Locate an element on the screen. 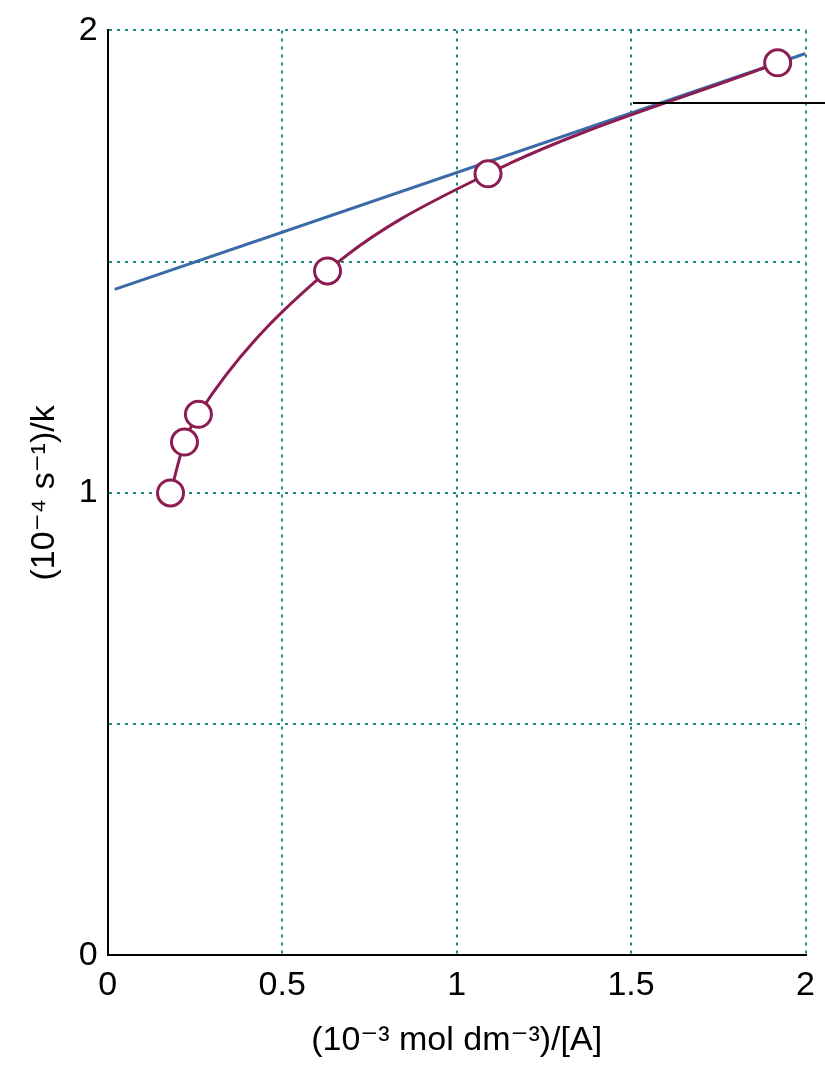  y-tick-label: 1 is located at coordinates (88, 490).